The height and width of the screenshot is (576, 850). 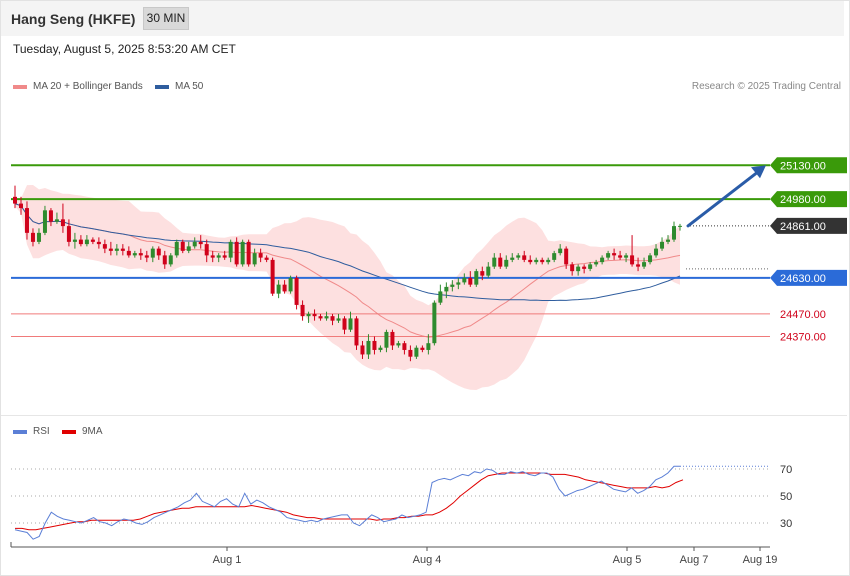 I want to click on level-label-text: 24861.00, so click(x=803, y=227).